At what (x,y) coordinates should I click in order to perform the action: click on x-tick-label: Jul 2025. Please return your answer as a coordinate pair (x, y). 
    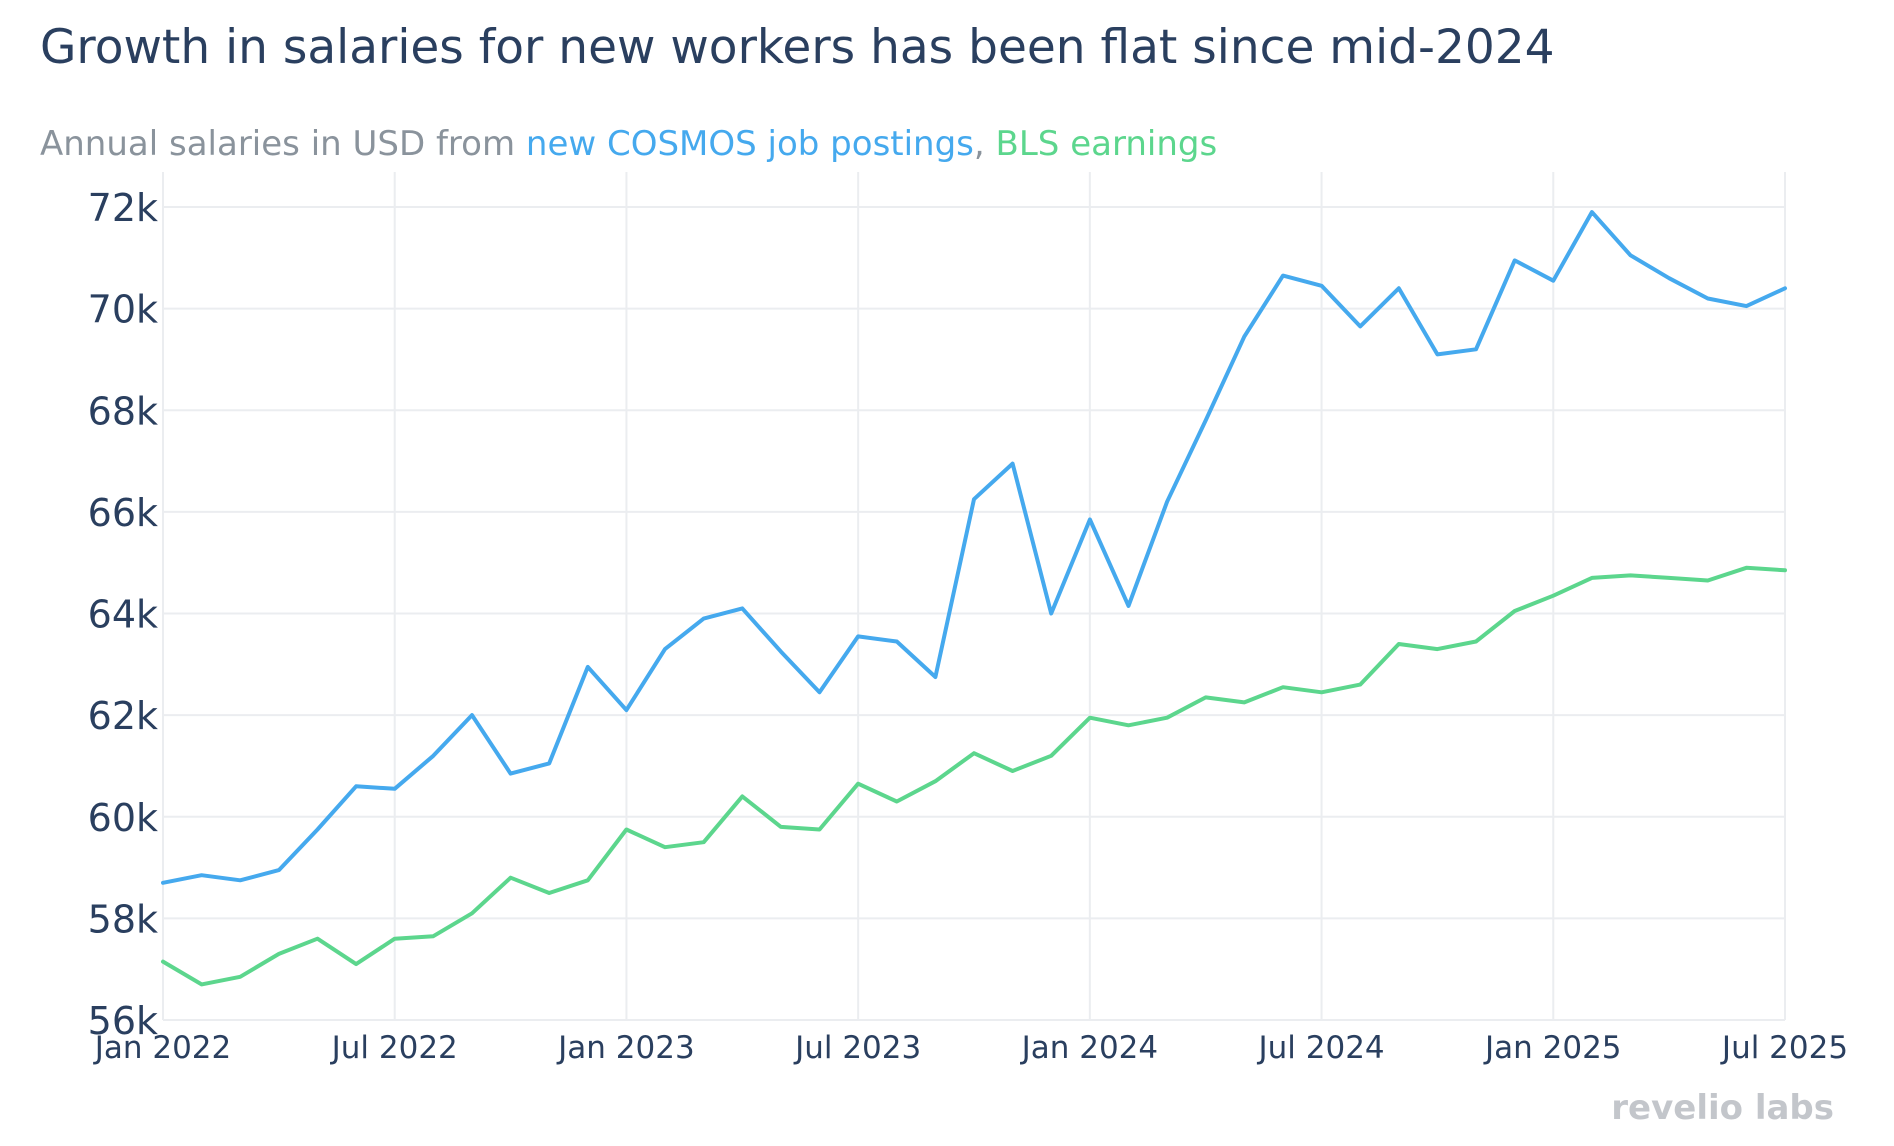
    Looking at the image, I should click on (1784, 1048).